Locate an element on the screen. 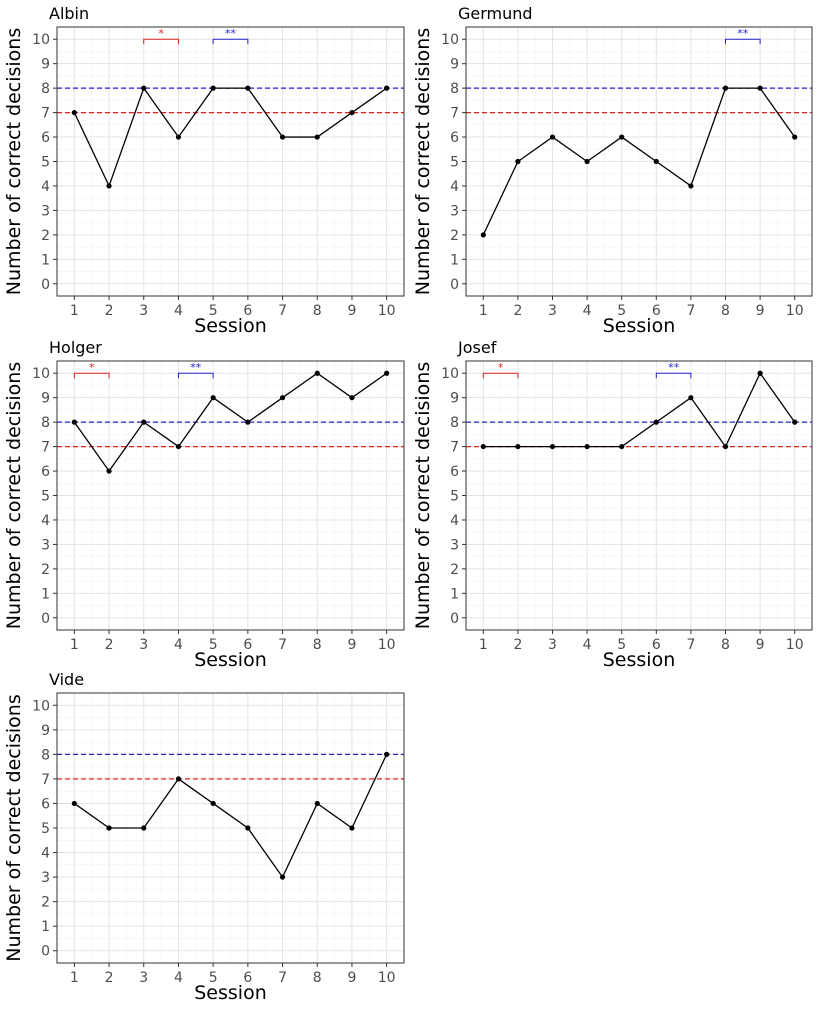  x-tick-label: 3 is located at coordinates (143, 978).